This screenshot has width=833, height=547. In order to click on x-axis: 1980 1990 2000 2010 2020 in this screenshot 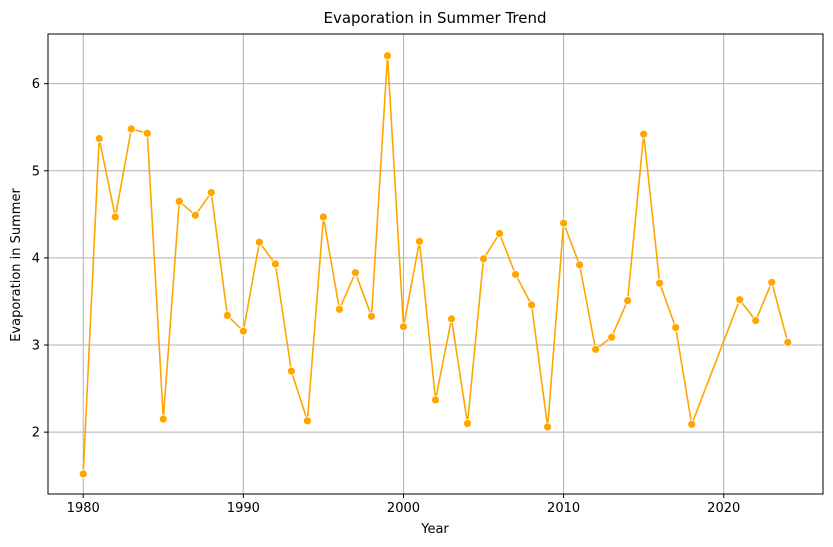, I will do `click(403, 505)`.